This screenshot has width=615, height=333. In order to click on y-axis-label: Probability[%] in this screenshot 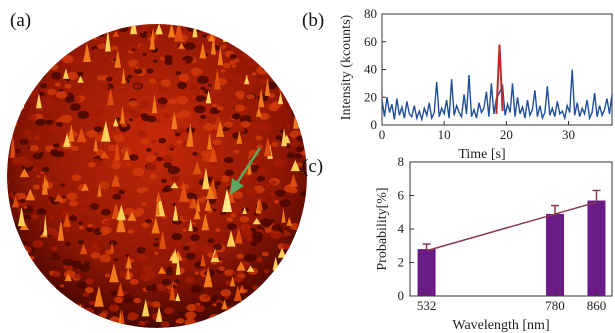, I will do `click(382, 228)`.